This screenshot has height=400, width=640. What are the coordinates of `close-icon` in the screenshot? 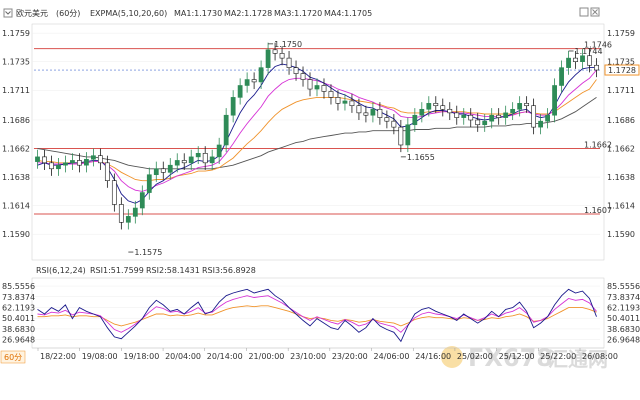 It's located at (595, 12).